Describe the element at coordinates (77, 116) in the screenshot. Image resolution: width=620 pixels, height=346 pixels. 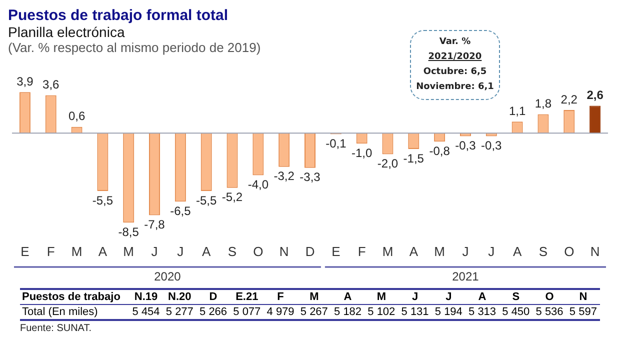
I see `data-label: 0,6` at that location.